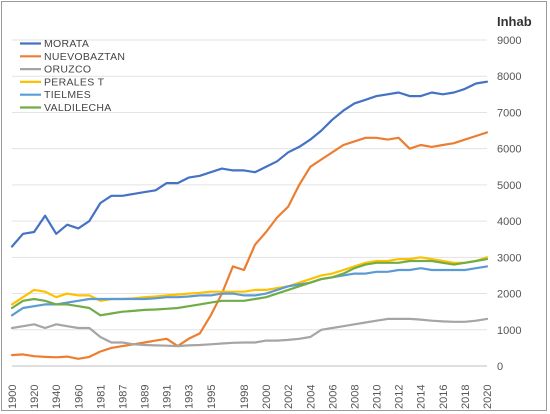 The image size is (550, 414). What do you see at coordinates (500, 367) in the screenshot?
I see `y-tick-label: 0` at bounding box center [500, 367].